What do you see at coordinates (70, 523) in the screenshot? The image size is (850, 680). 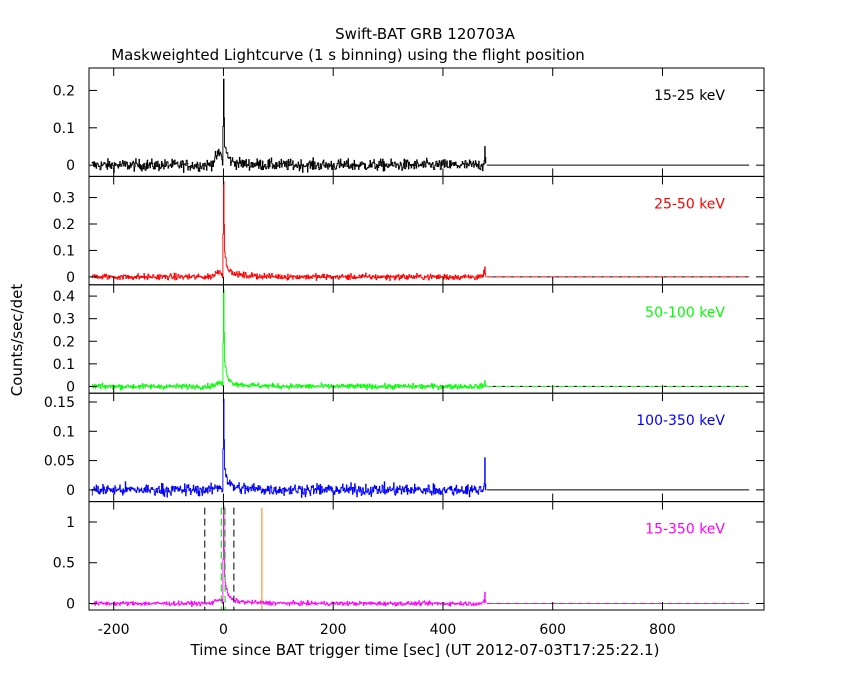 I see `y-tick-label-4-2: 1` at bounding box center [70, 523].